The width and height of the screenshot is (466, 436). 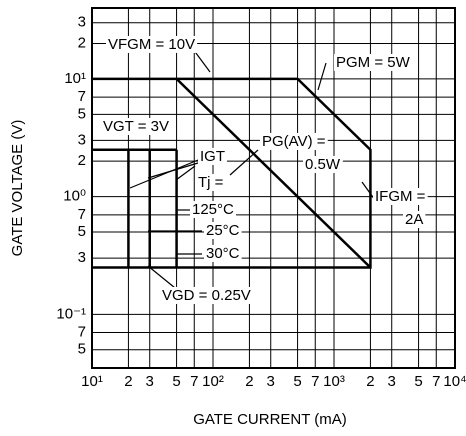 I want to click on annotation: Tj =, so click(x=211, y=182).